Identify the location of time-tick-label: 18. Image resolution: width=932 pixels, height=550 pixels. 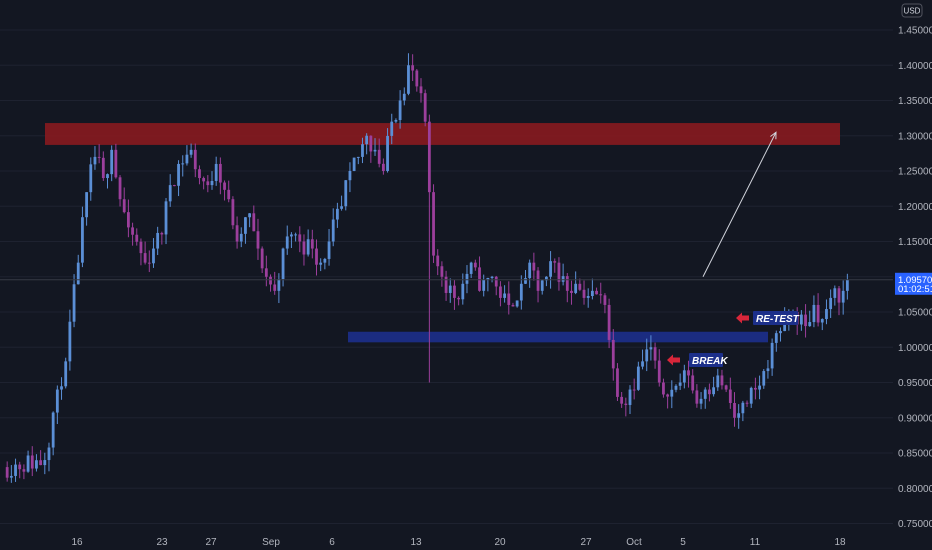
(840, 542).